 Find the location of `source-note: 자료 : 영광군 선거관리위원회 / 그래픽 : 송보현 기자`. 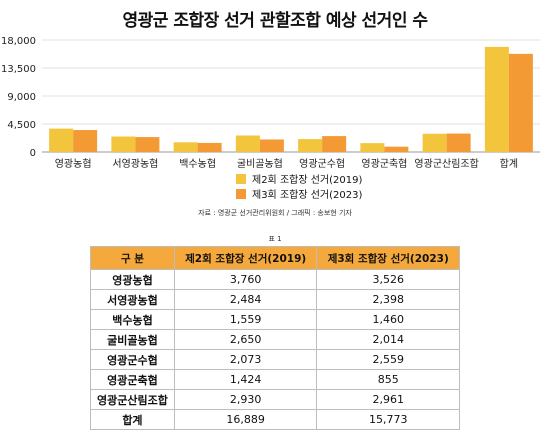

source-note: 자료 : 영광군 선거관리위원회 / 그래픽 : 송보현 기자 is located at coordinates (275, 213).